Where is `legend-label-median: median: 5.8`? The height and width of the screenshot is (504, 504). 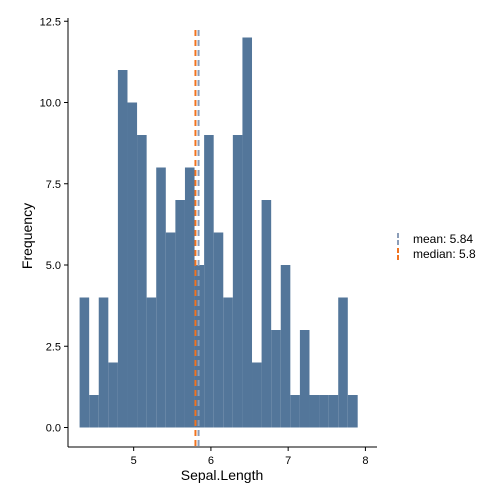
legend-label-median: median: 5.8 is located at coordinates (444, 254).